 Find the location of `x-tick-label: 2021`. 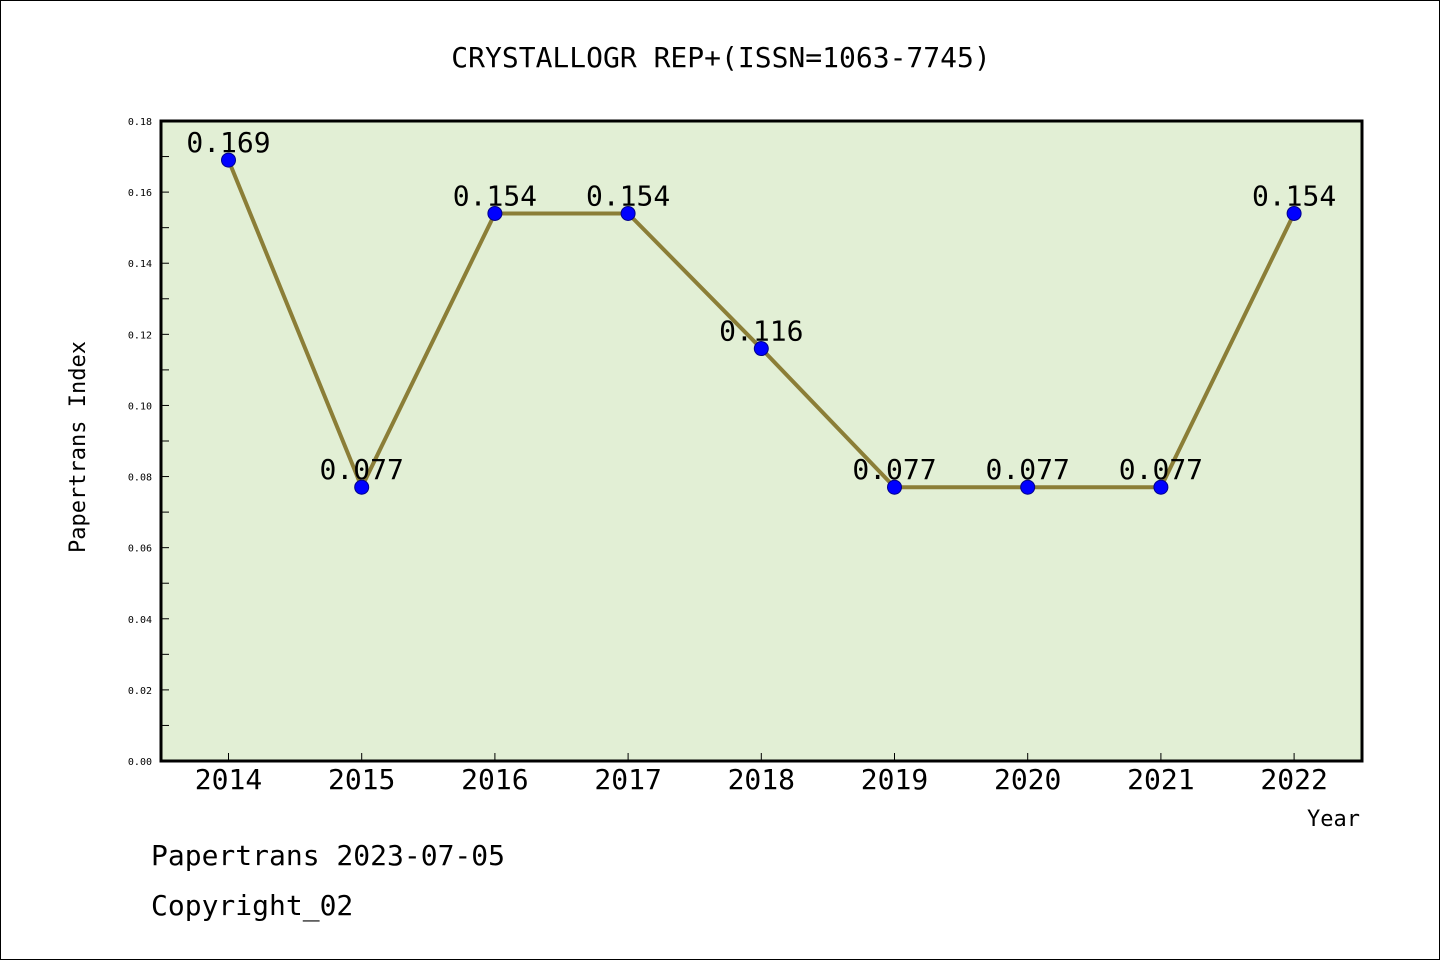

x-tick-label: 2021 is located at coordinates (1160, 779).